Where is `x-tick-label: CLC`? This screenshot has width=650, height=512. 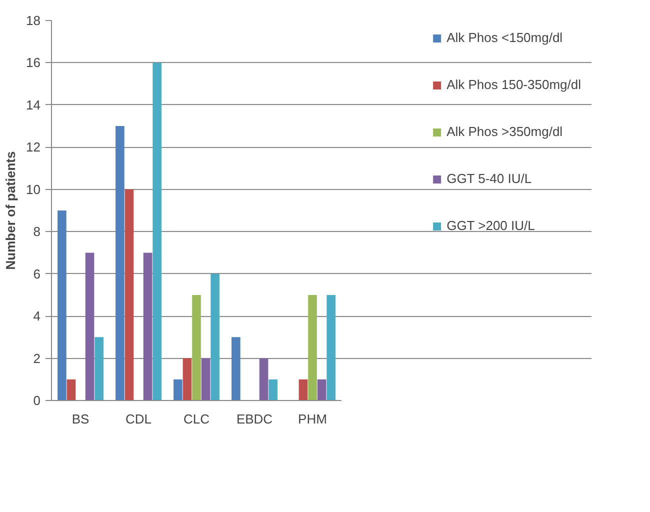
x-tick-label: CLC is located at coordinates (196, 419).